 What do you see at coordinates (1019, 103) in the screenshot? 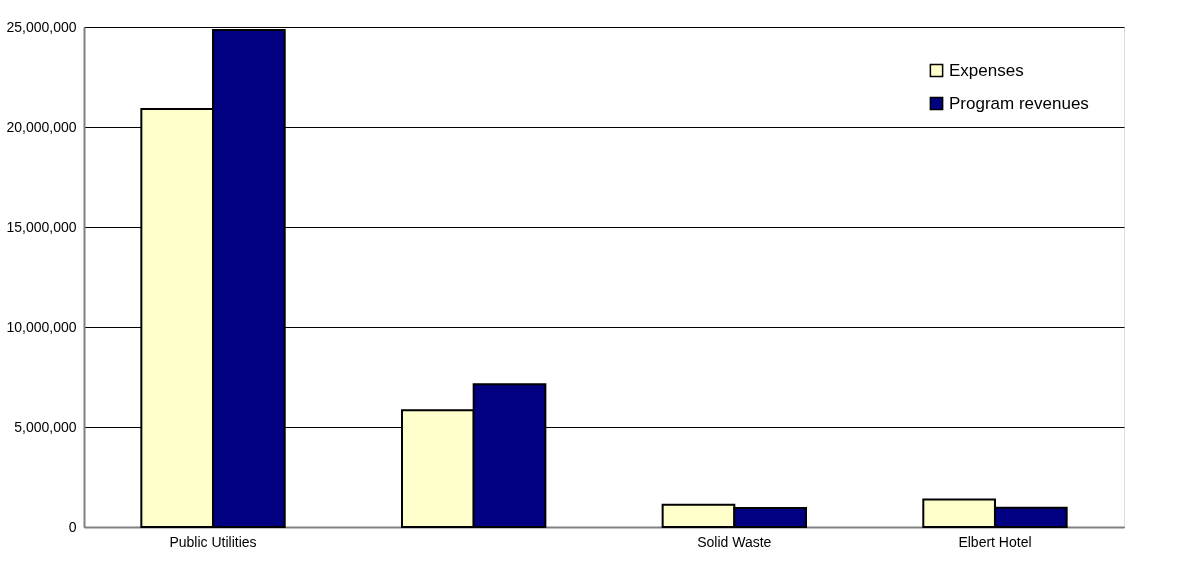
I see `legend-label: Program revenues` at bounding box center [1019, 103].